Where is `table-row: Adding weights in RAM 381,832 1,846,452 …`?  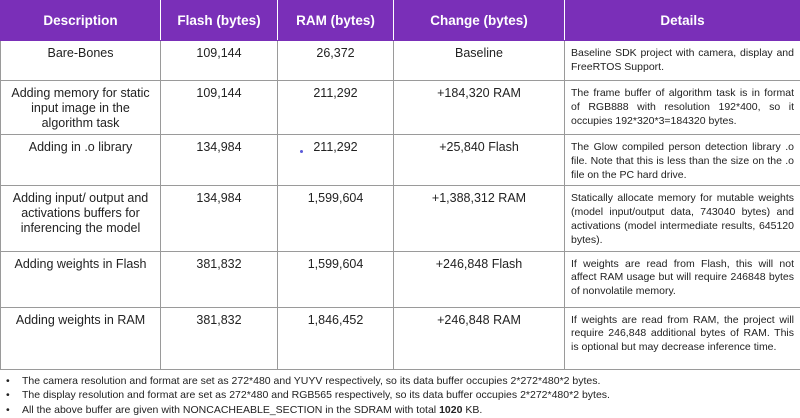
table-row: Adding weights in RAM 381,832 1,846,452 … is located at coordinates (400, 338).